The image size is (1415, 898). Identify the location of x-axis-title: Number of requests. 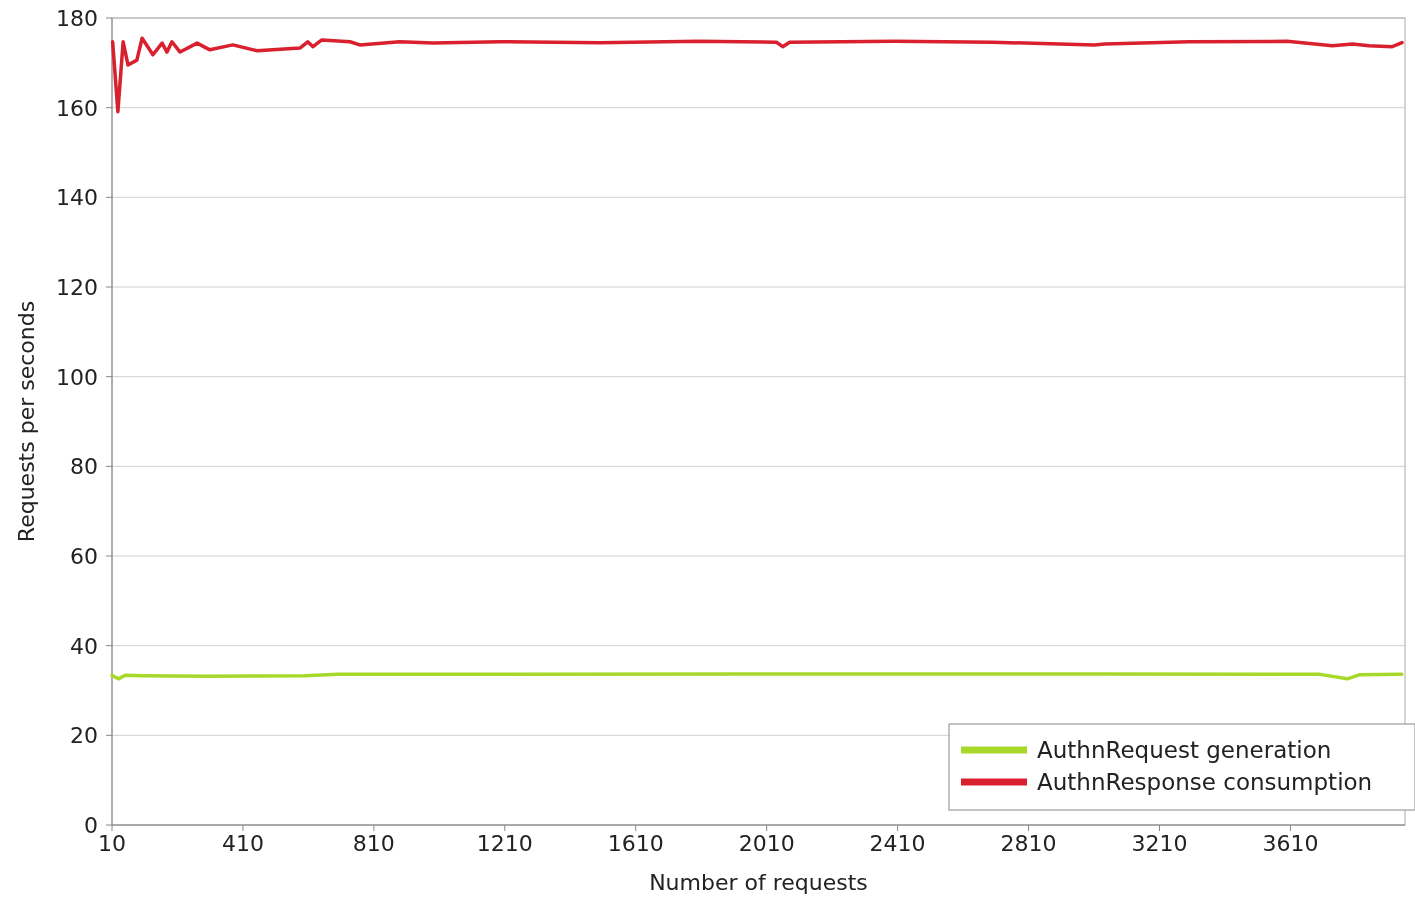
(758, 882).